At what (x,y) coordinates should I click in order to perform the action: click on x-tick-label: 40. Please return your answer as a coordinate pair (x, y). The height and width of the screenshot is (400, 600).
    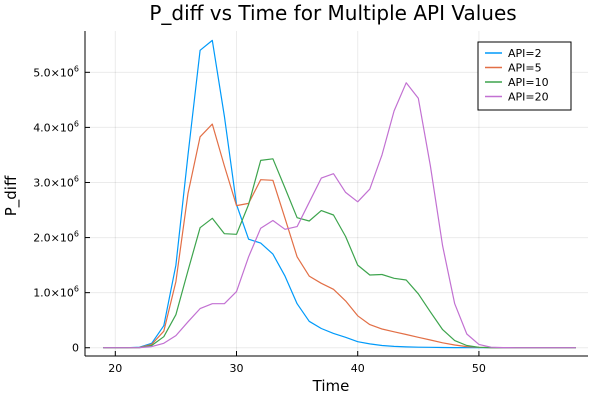
    Looking at the image, I should click on (358, 368).